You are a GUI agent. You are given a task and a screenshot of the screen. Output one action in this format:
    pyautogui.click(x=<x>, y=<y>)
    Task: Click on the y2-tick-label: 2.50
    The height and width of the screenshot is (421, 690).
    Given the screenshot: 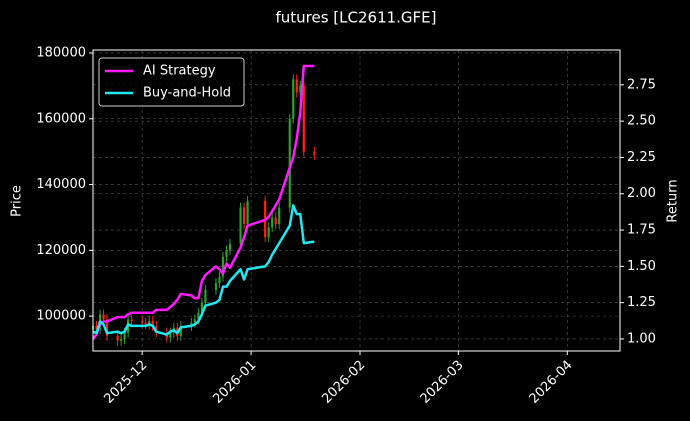 What is the action you would take?
    pyautogui.click(x=641, y=121)
    